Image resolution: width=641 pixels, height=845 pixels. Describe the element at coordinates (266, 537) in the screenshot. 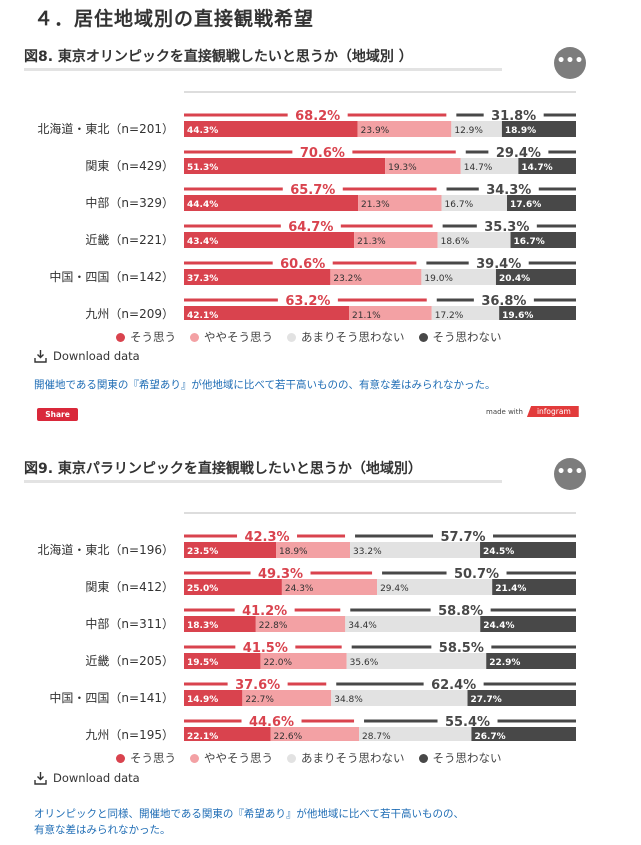

I see `positive-total-label: 42.3%` at that location.